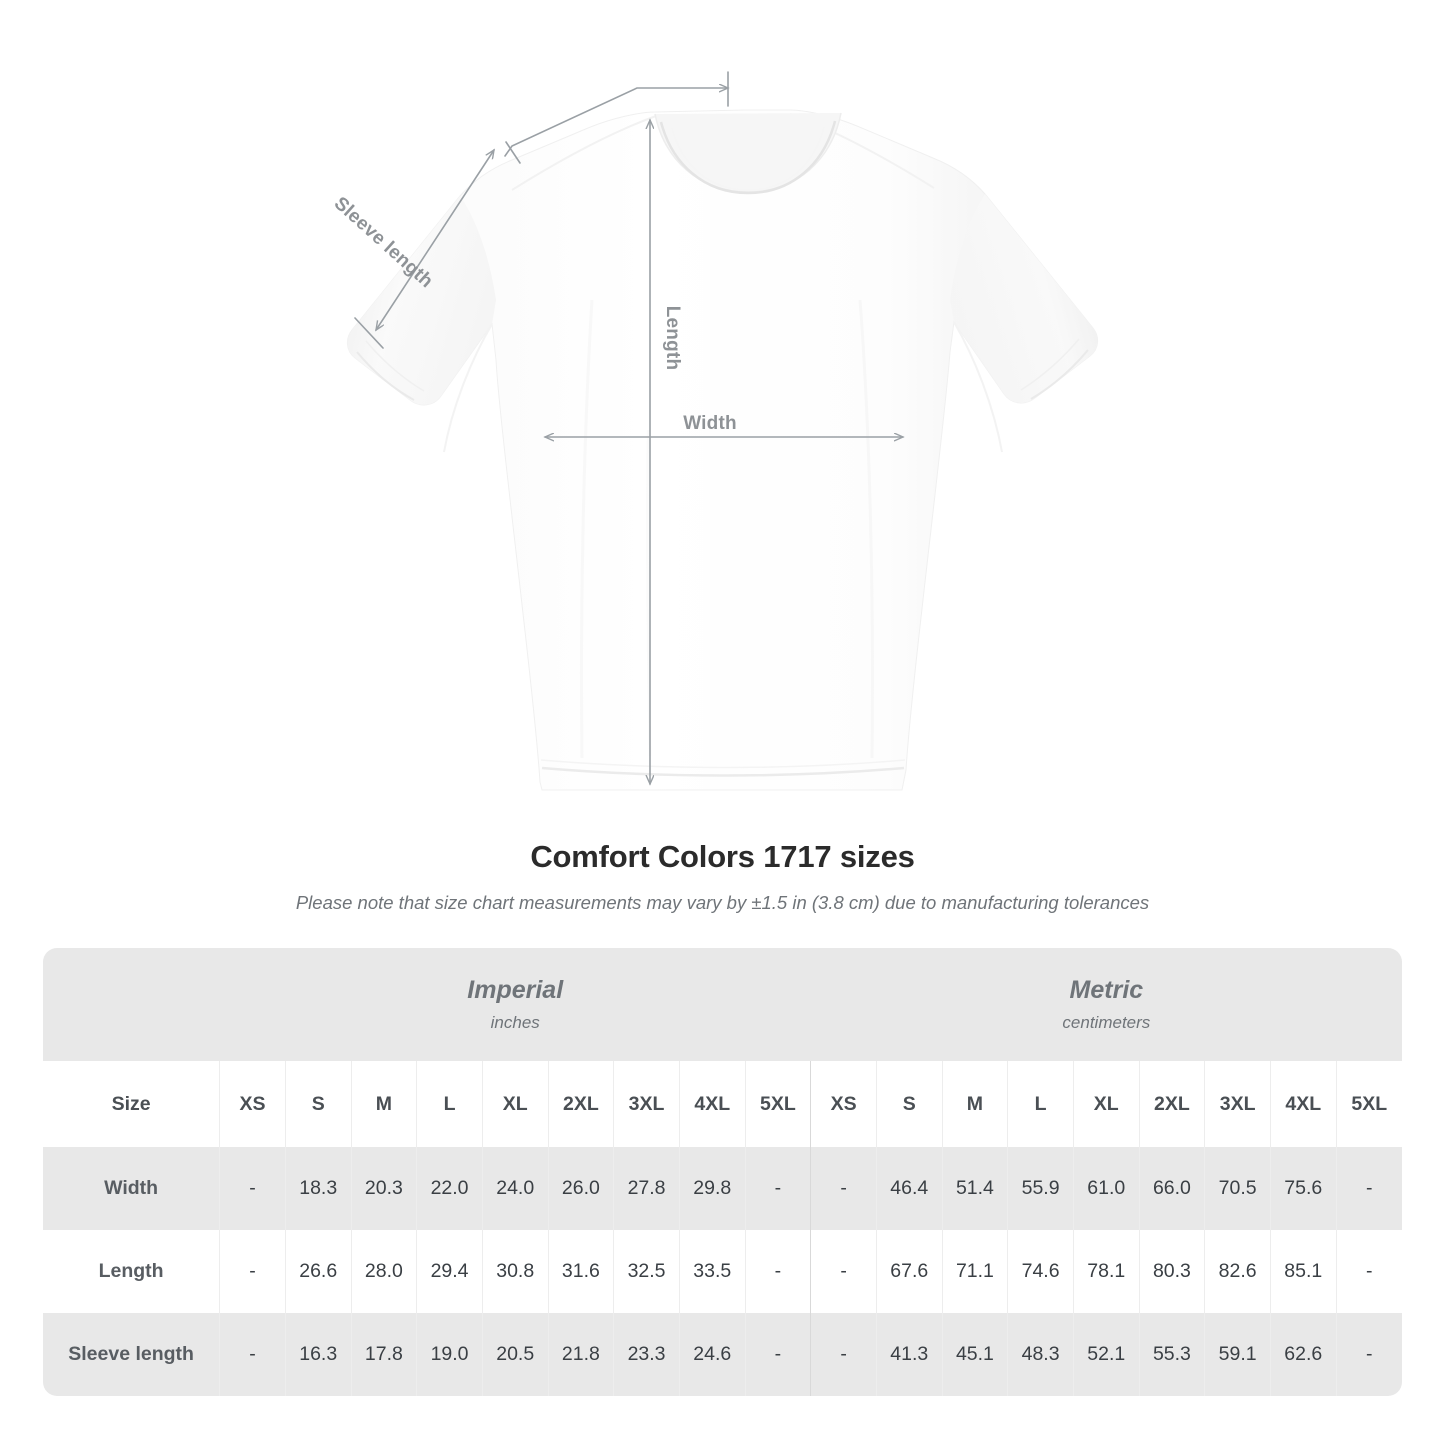 The image size is (1445, 1445). Describe the element at coordinates (1106, 1354) in the screenshot. I see `cell-sleeve-length-metric-xl: 52.1` at that location.